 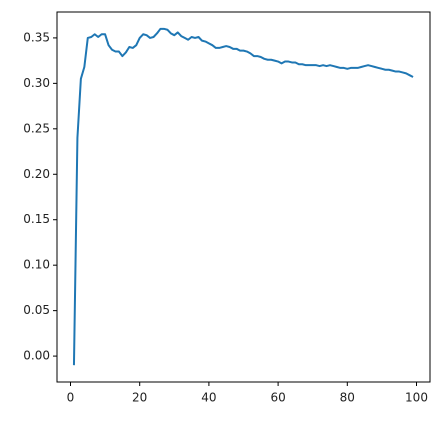 I want to click on y-tick-label: 0.15, so click(x=36, y=219).